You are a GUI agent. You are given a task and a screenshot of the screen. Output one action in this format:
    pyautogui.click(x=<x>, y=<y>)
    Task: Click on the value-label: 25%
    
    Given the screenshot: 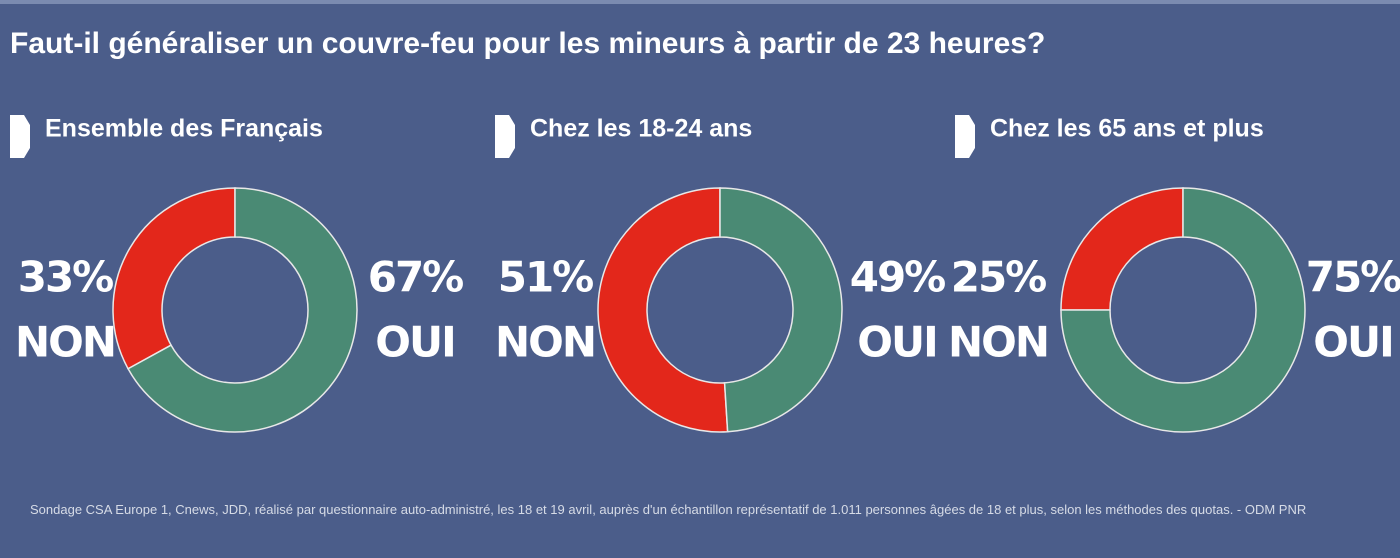 What is the action you would take?
    pyautogui.click(x=998, y=277)
    